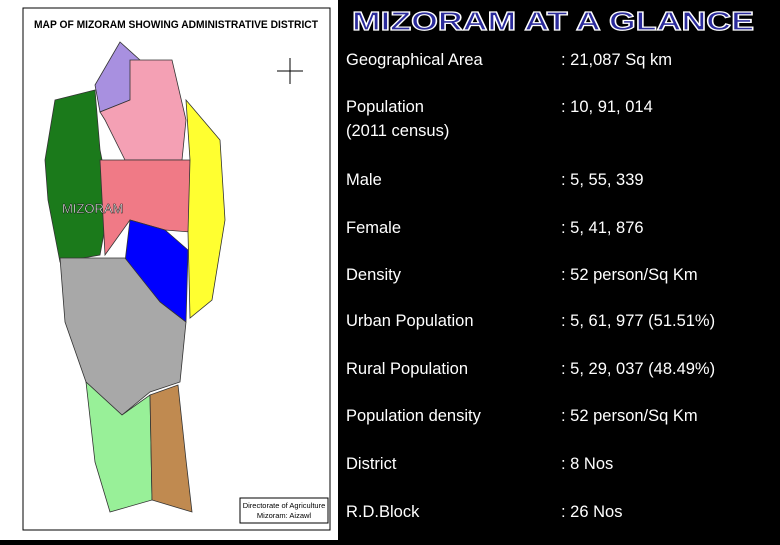  I want to click on label-line: (2011 census), so click(398, 131).